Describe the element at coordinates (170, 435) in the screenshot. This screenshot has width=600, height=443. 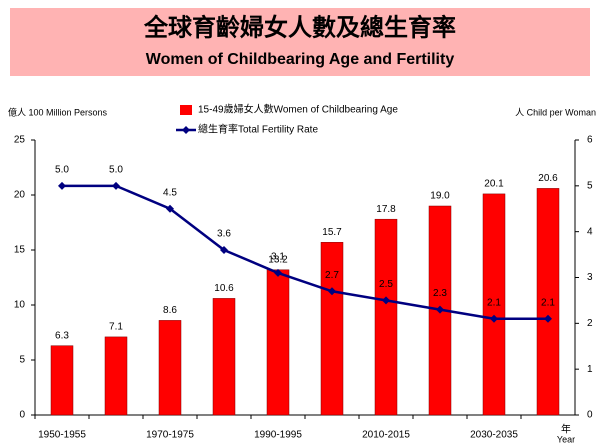
I see `x-tick-label: 1970-1975` at that location.